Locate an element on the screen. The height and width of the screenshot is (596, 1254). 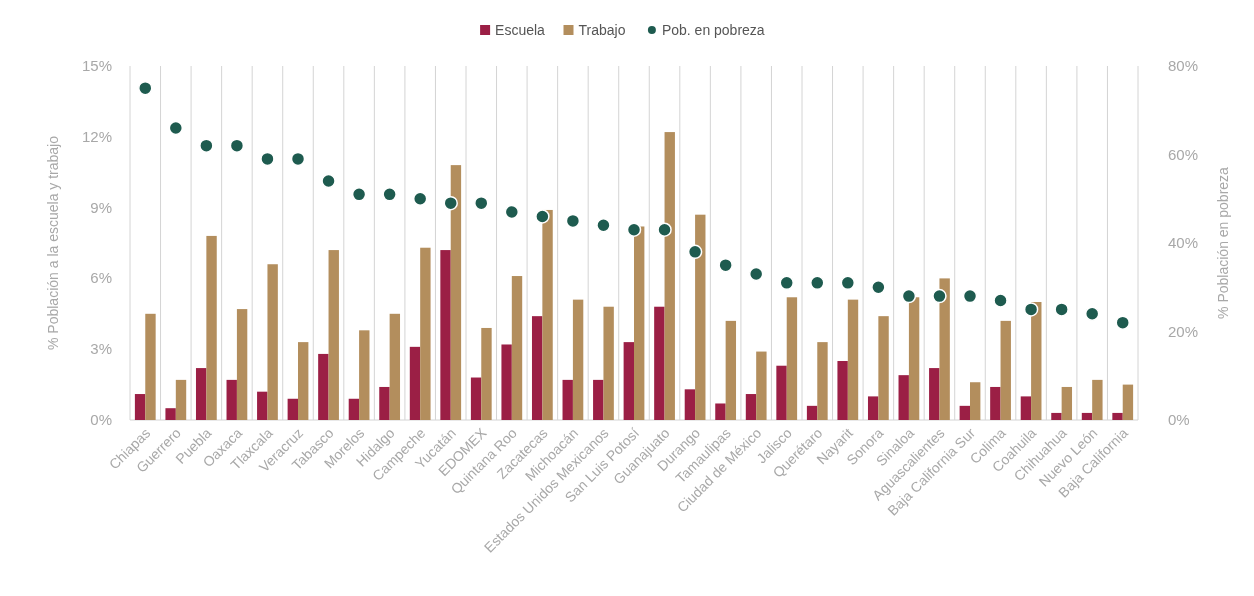
legend-label: Escuela is located at coordinates (520, 30).